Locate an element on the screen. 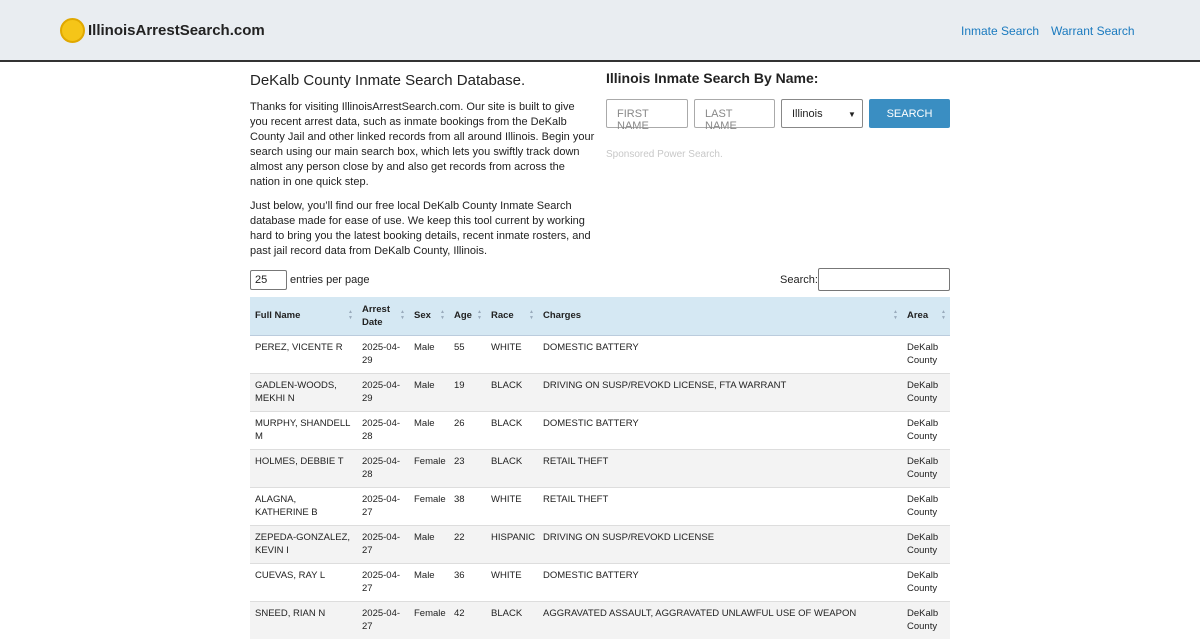 The height and width of the screenshot is (639, 1200). table-cell: 38 is located at coordinates (467, 505).